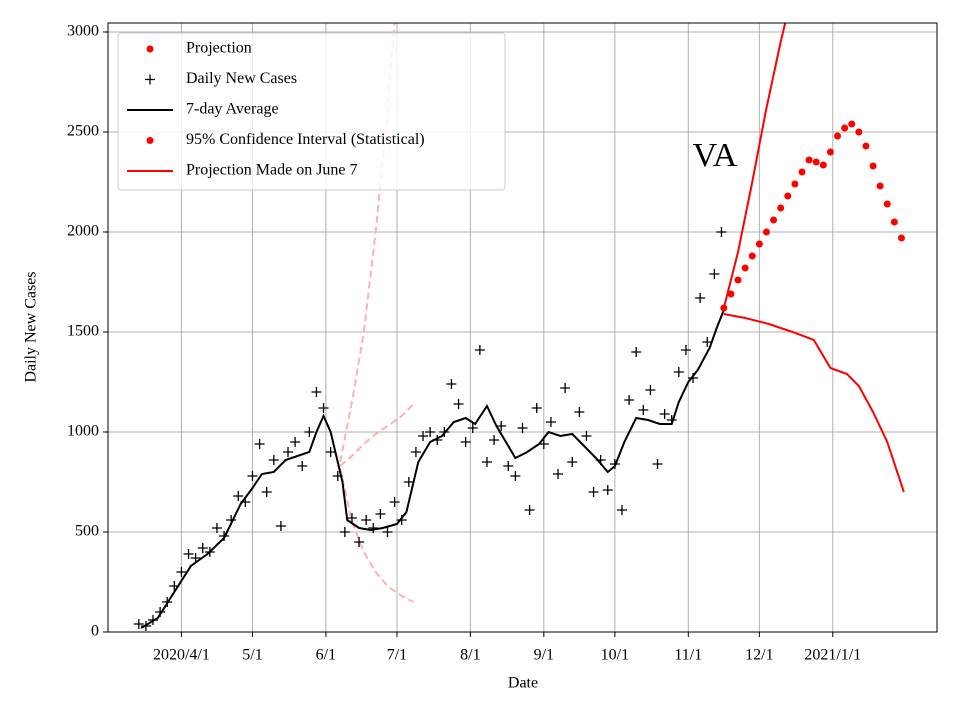 The width and height of the screenshot is (960, 720). Describe the element at coordinates (83, 231) in the screenshot. I see `y-tick-label: 2000` at that location.